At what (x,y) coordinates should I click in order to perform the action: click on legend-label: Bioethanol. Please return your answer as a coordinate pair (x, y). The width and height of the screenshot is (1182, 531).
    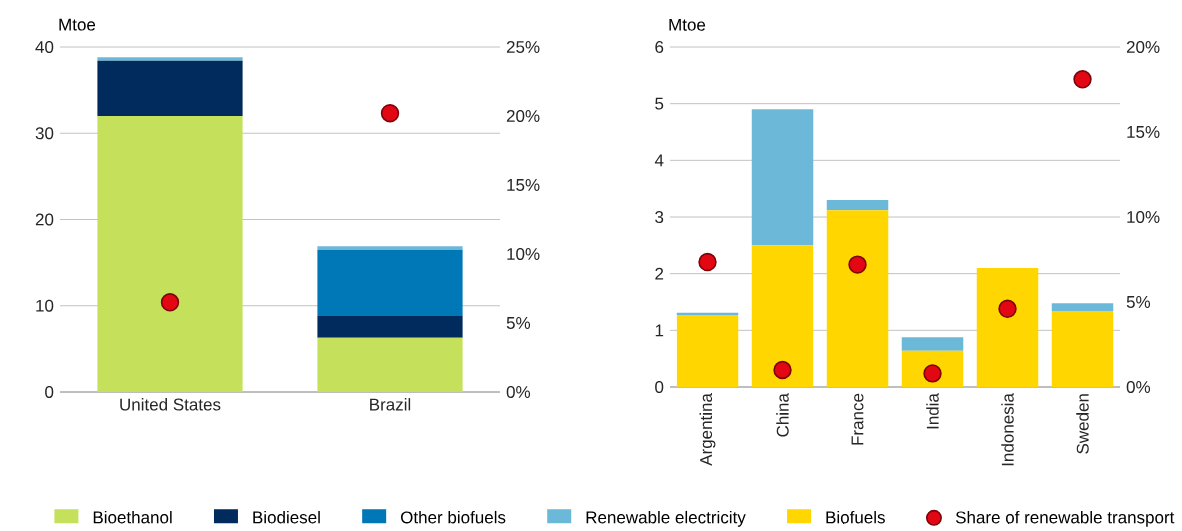
    Looking at the image, I should click on (132, 517).